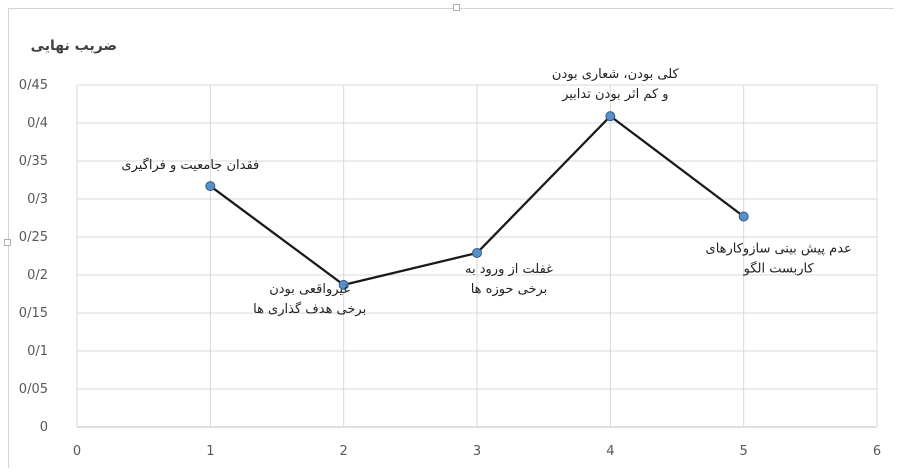 Image resolution: width=898 pixels, height=472 pixels. I want to click on y-tick-label: 0/45, so click(33, 85).